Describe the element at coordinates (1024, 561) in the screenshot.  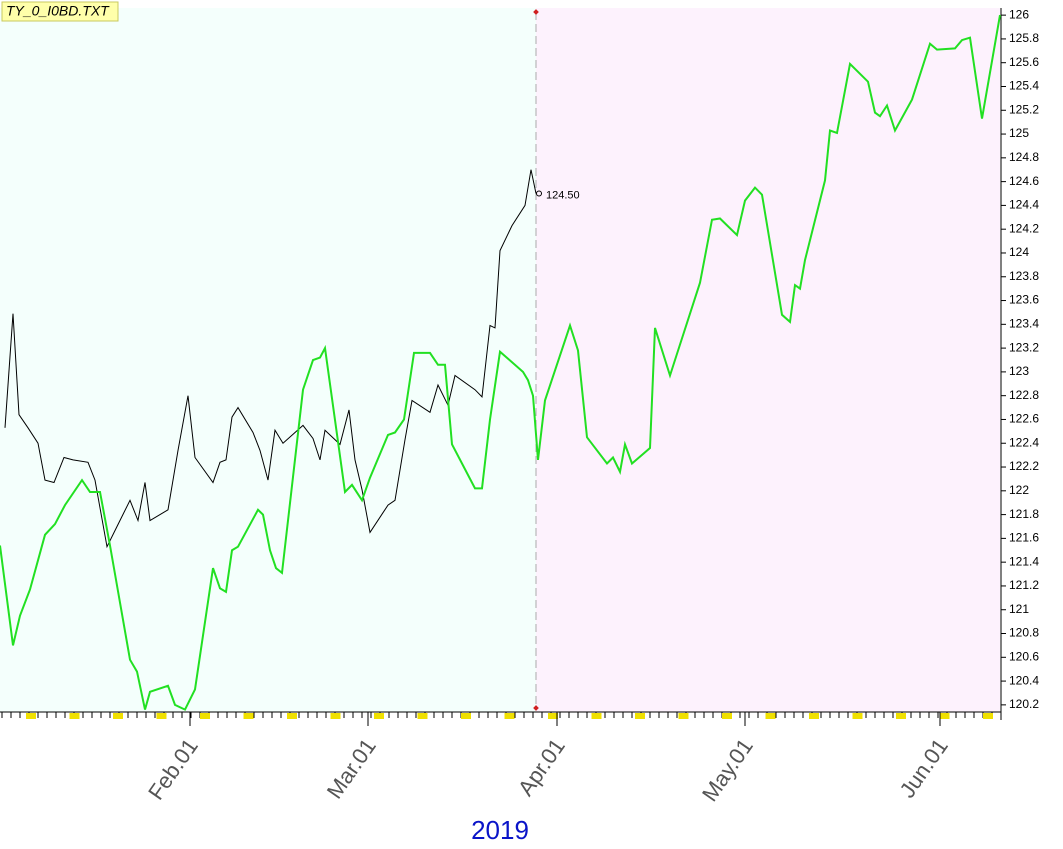
I see `y-tick-label: 121.4` at that location.